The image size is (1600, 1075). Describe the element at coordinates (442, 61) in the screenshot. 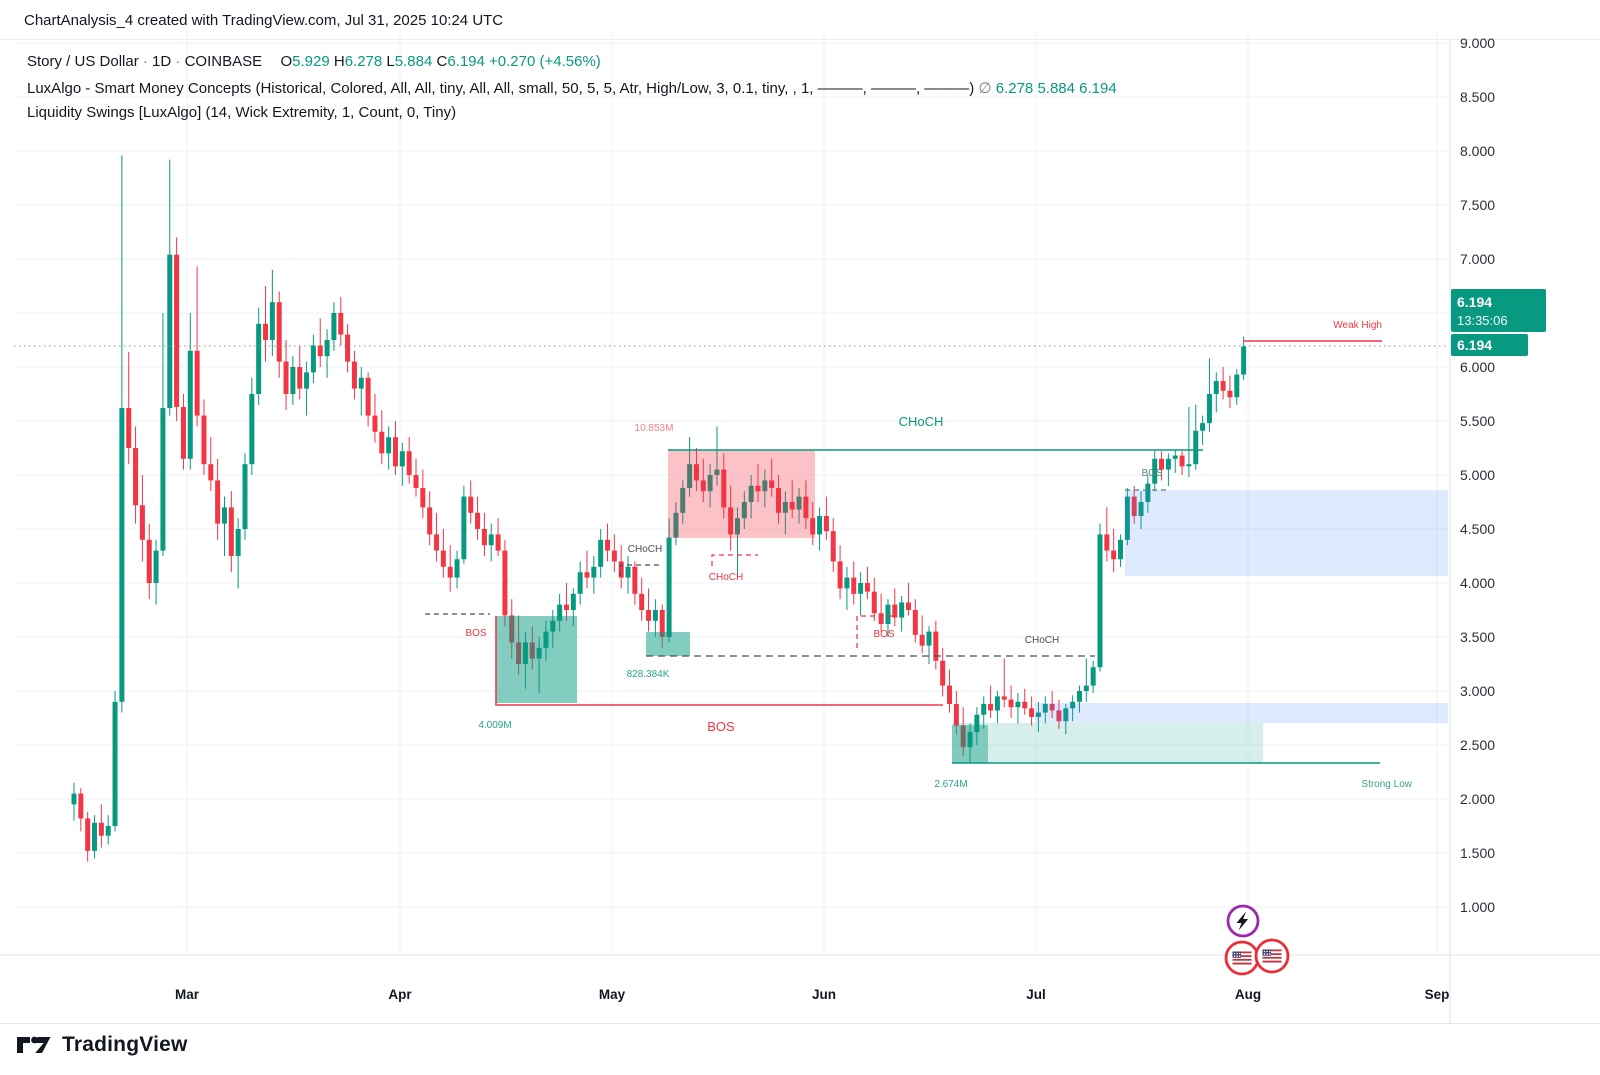

I see `close-label: C` at that location.